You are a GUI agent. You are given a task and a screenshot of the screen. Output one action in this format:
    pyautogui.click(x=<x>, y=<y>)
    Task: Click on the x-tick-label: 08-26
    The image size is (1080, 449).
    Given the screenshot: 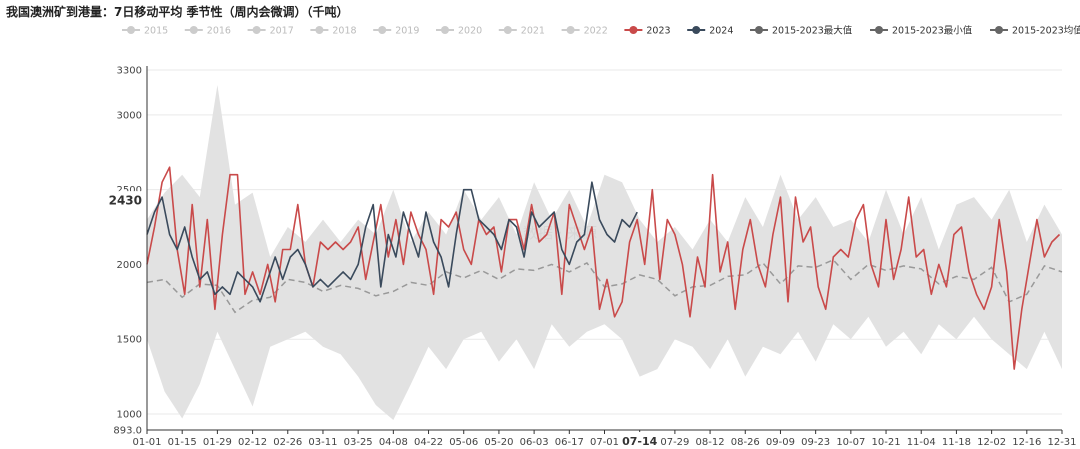 What is the action you would take?
    pyautogui.click(x=745, y=442)
    